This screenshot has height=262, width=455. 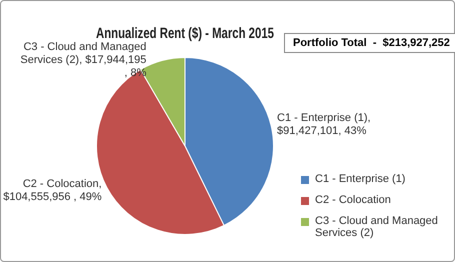 What do you see at coordinates (185, 33) in the screenshot?
I see `chart-title: Annualized Rent ($) - March 2015` at bounding box center [185, 33].